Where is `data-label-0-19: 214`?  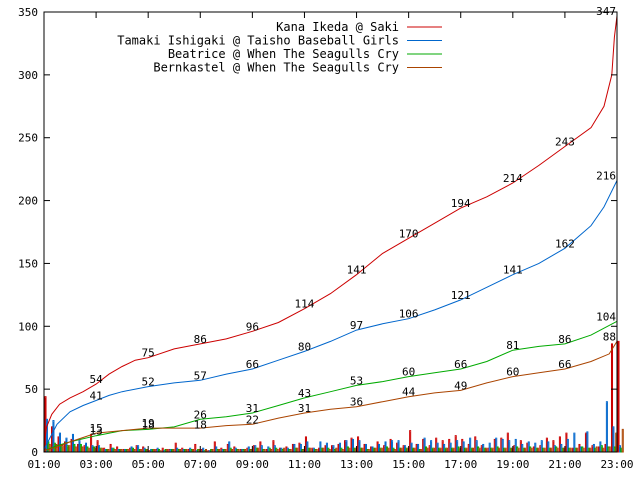
data-label-0-19: 214 is located at coordinates (513, 178).